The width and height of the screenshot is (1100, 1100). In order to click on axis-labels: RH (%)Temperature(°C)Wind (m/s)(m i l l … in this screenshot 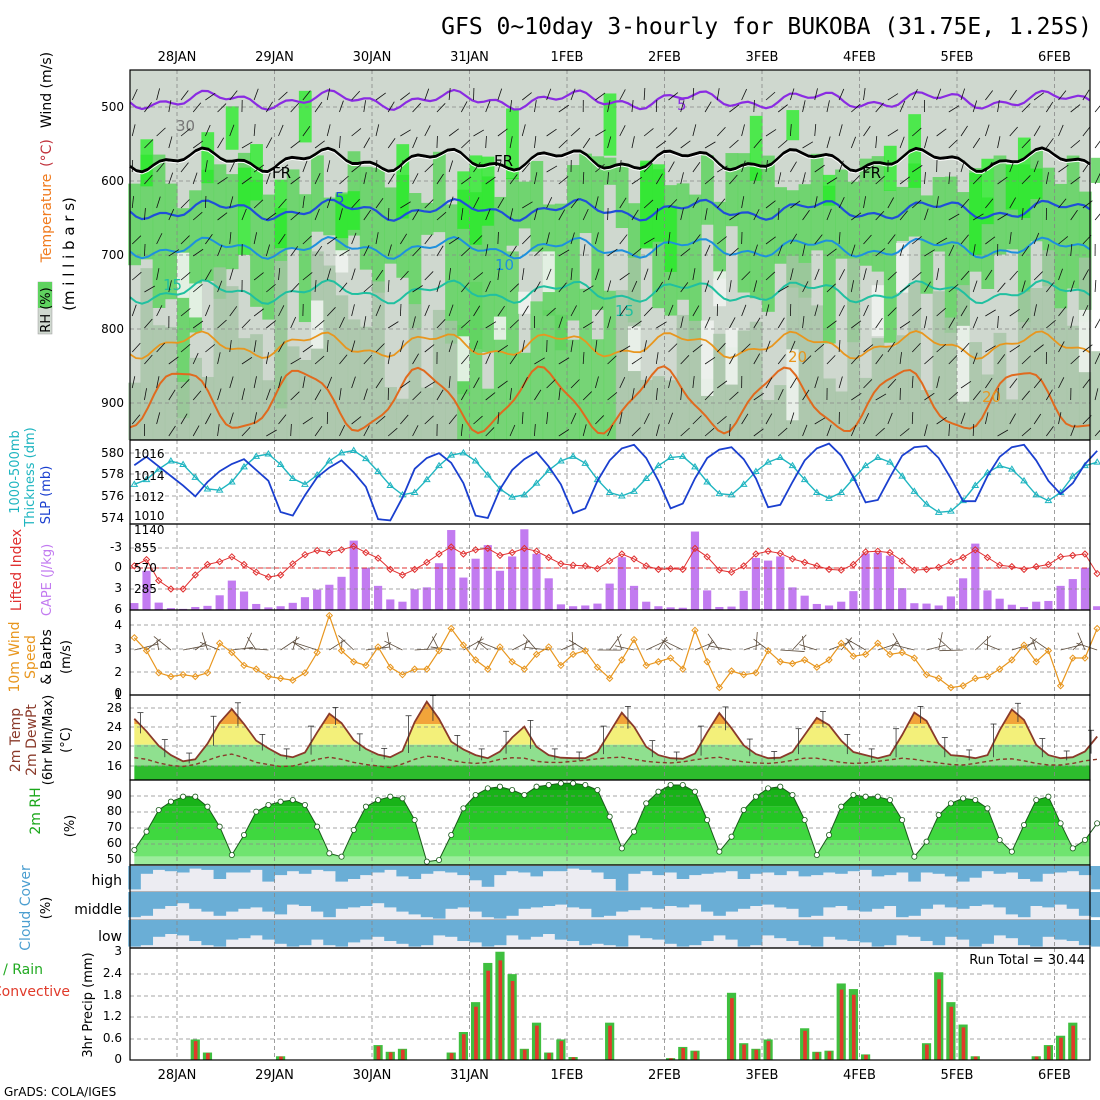, I will do `click(48, 555)`.